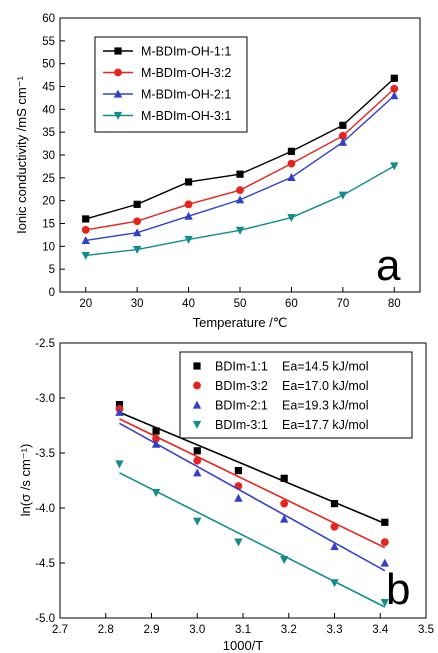  What do you see at coordinates (48, 133) in the screenshot?
I see `y-tick-label: 35` at bounding box center [48, 133].